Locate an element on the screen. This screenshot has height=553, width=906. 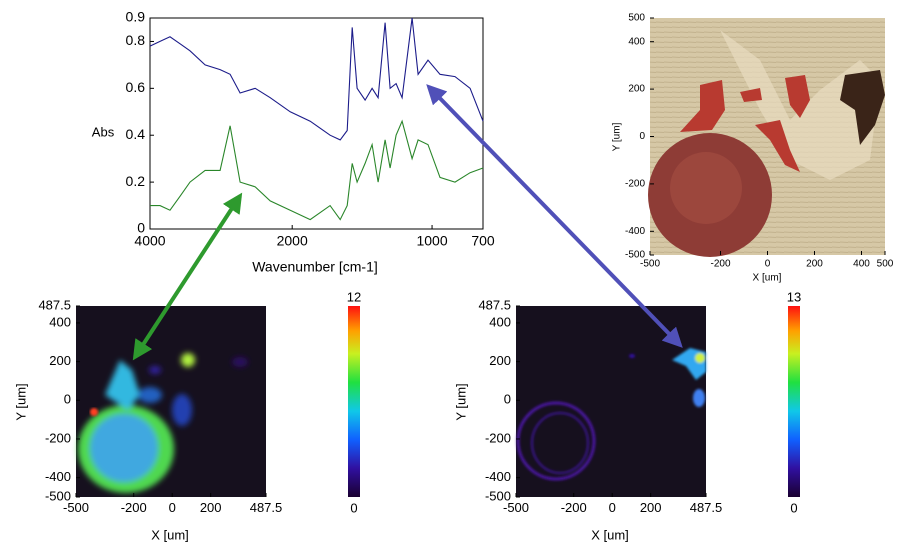
y-tick-label: 0.6 is located at coordinates (136, 87).